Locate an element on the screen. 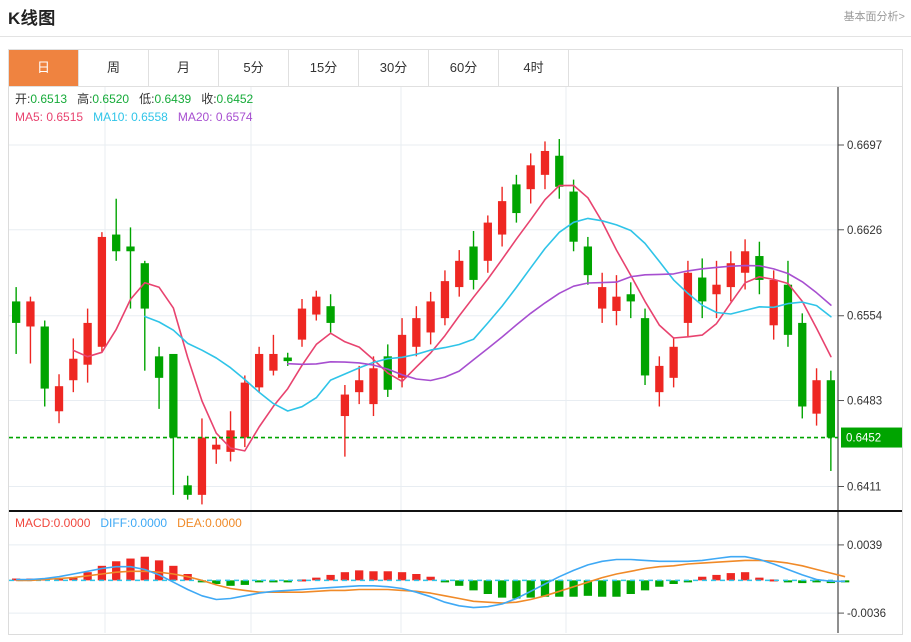 The height and width of the screenshot is (642, 911). timeframe-tabbar: 日周月 5分 15分 30分 60分 4时 is located at coordinates (455, 68).